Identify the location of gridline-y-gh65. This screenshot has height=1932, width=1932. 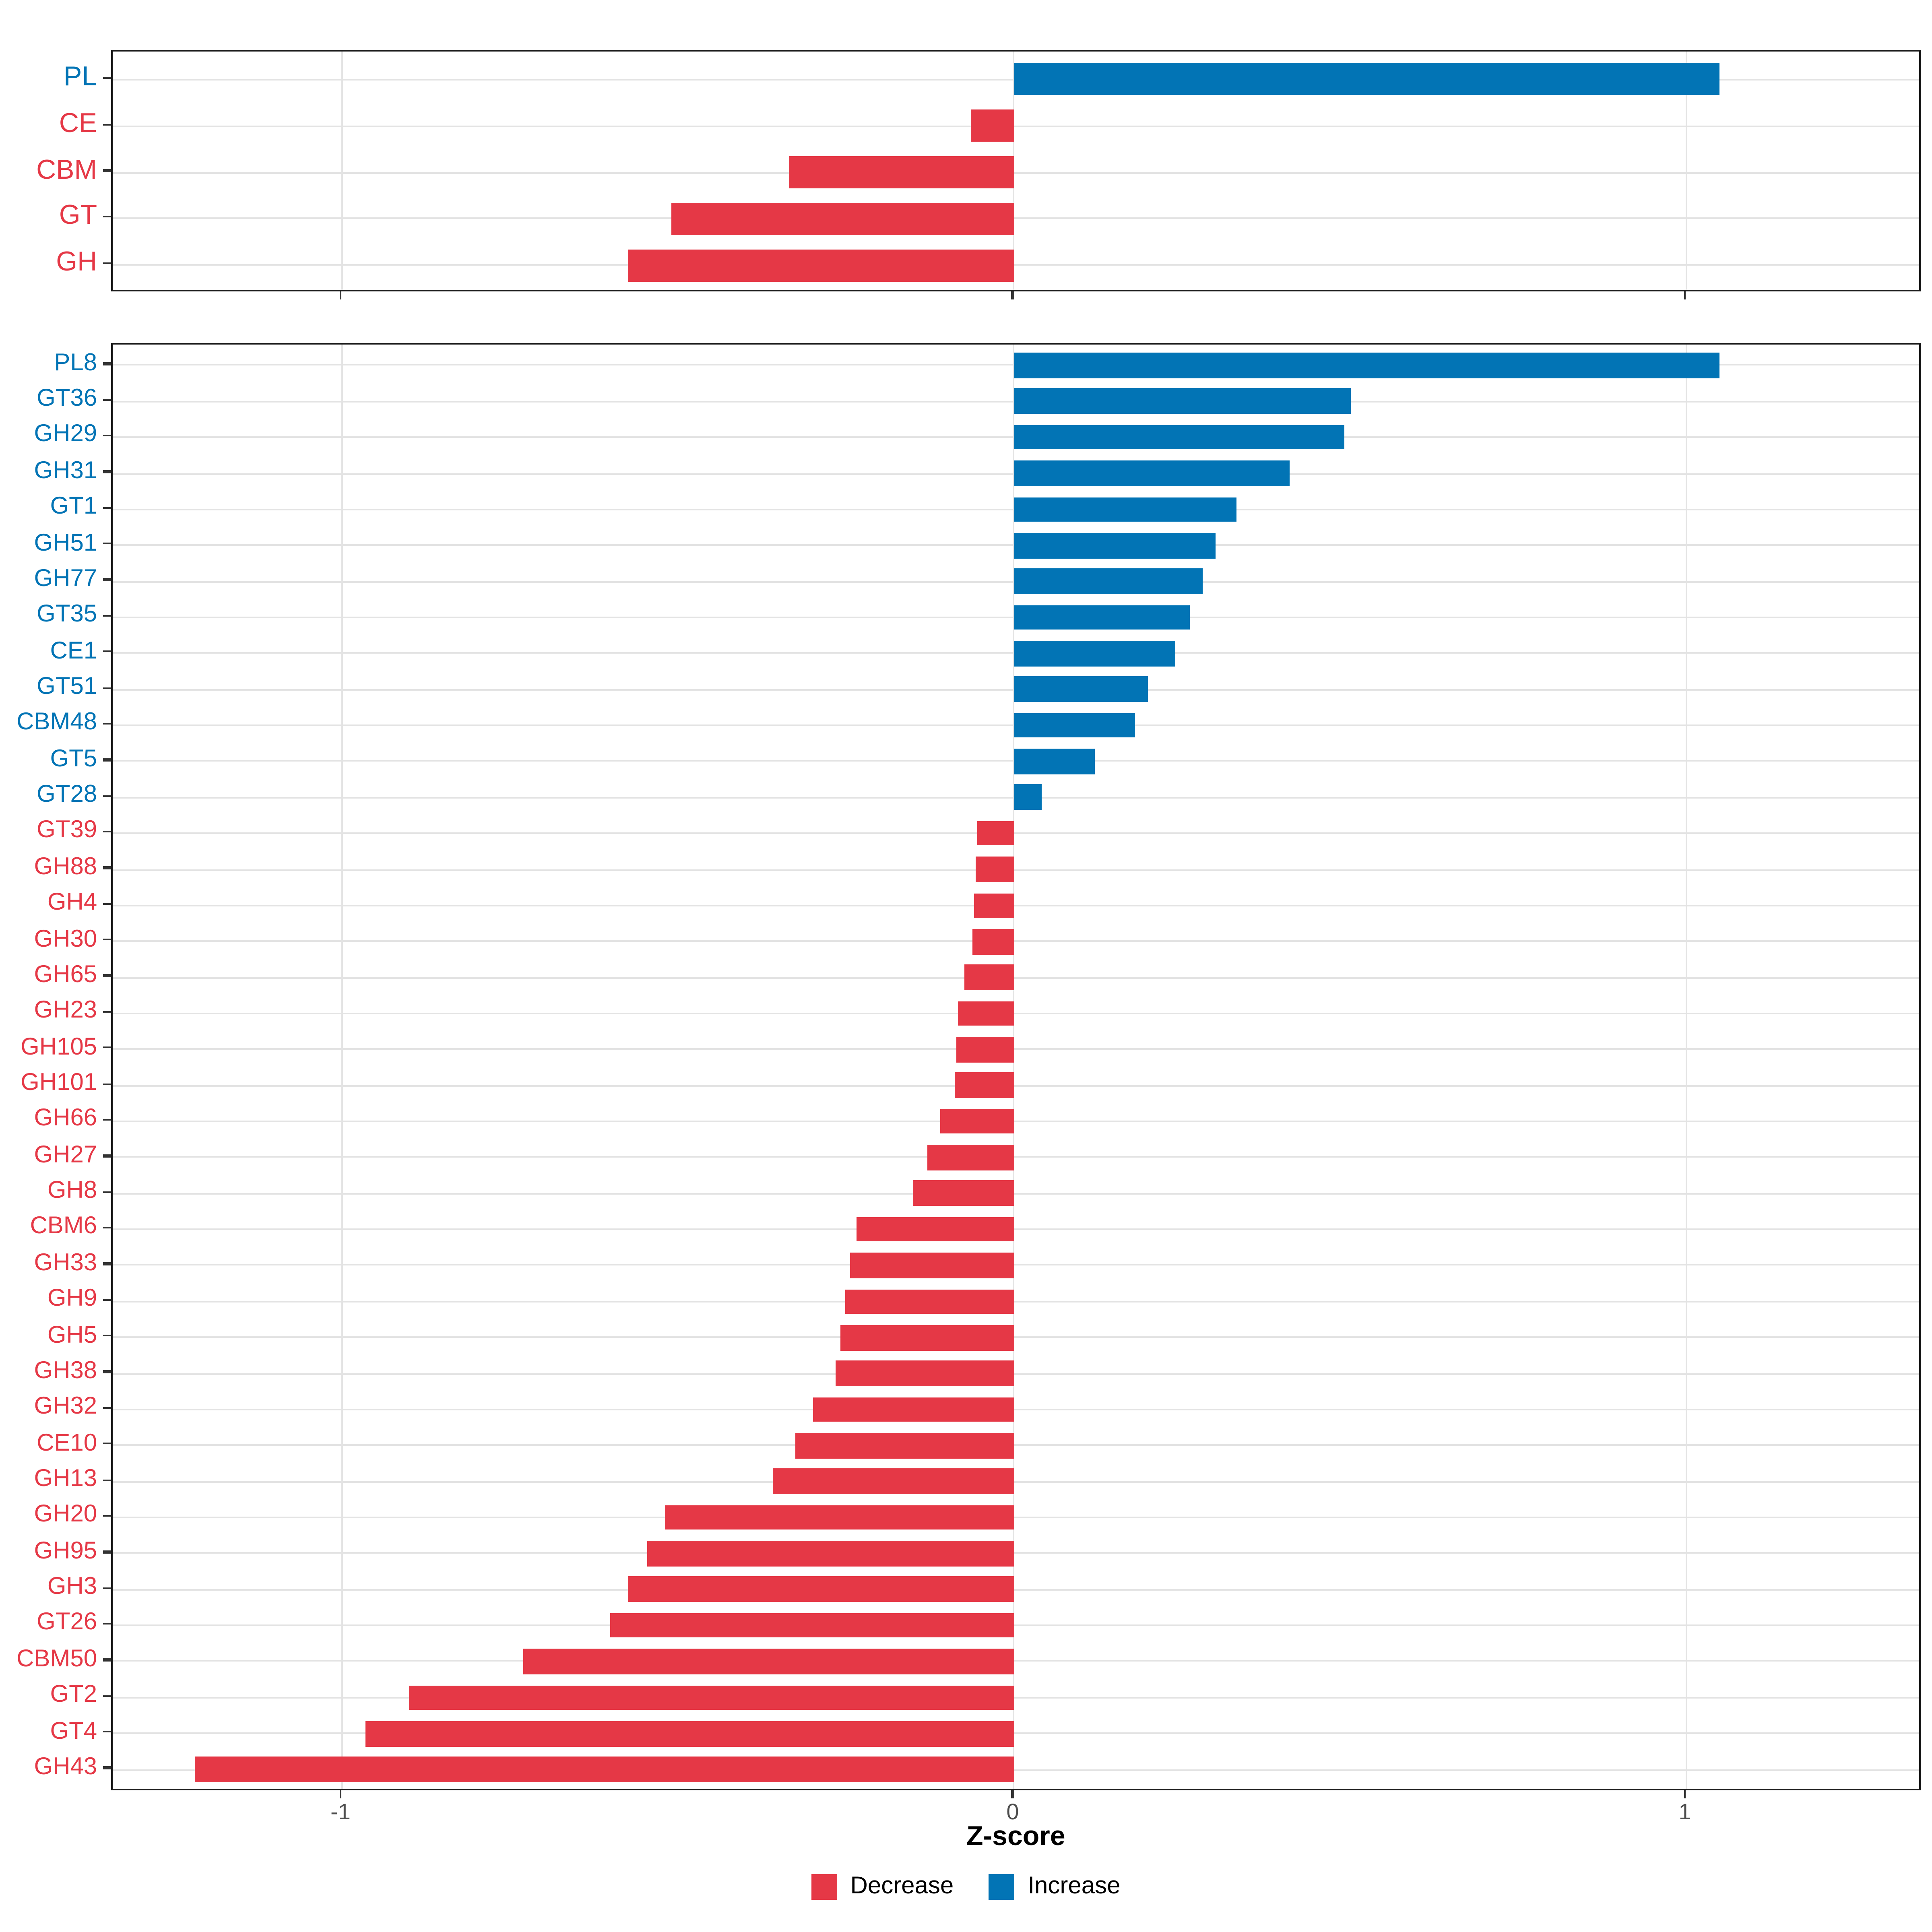
(1016, 977).